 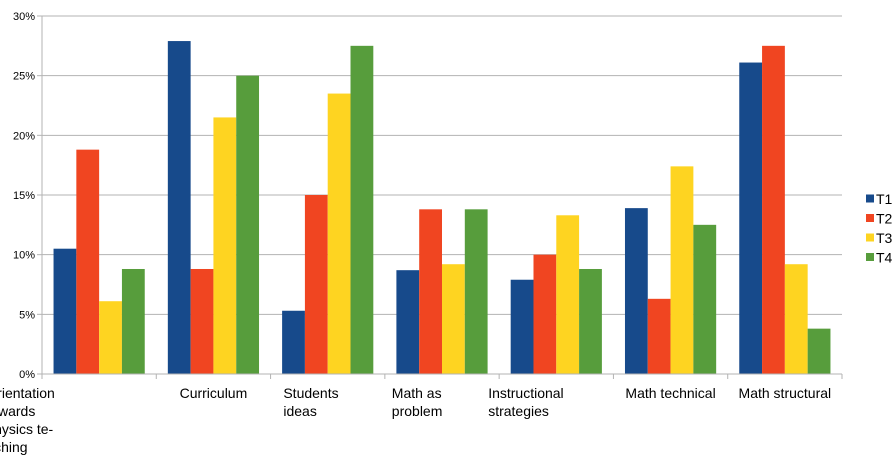 I want to click on legend-label-t1: T1, so click(x=884, y=199).